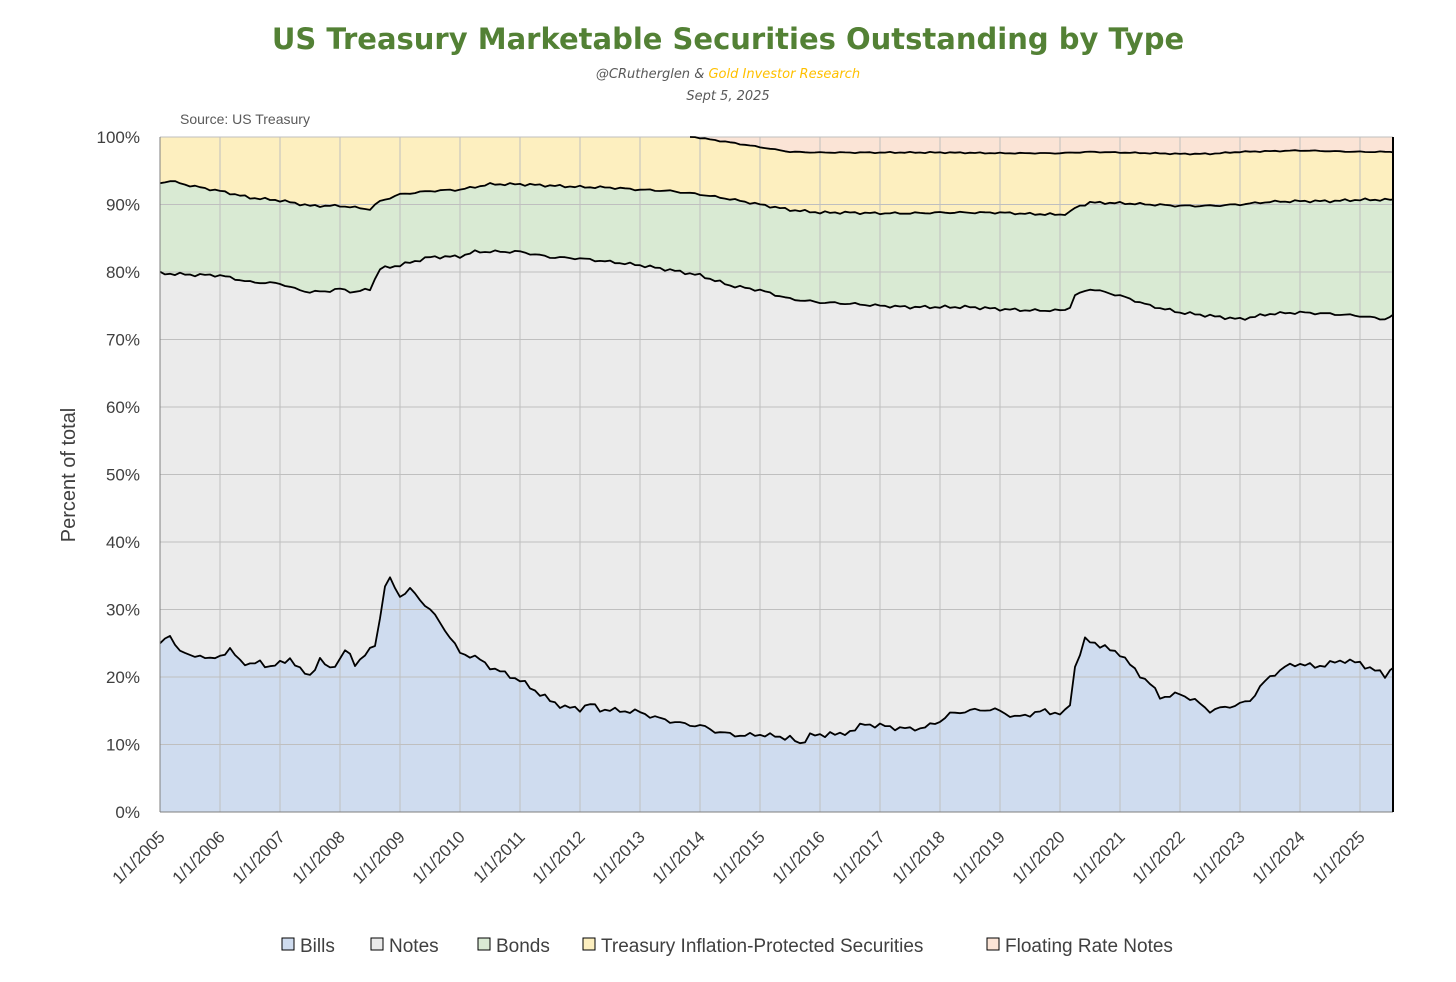 The image size is (1456, 982). I want to click on area-bonds, so click(776, 250).